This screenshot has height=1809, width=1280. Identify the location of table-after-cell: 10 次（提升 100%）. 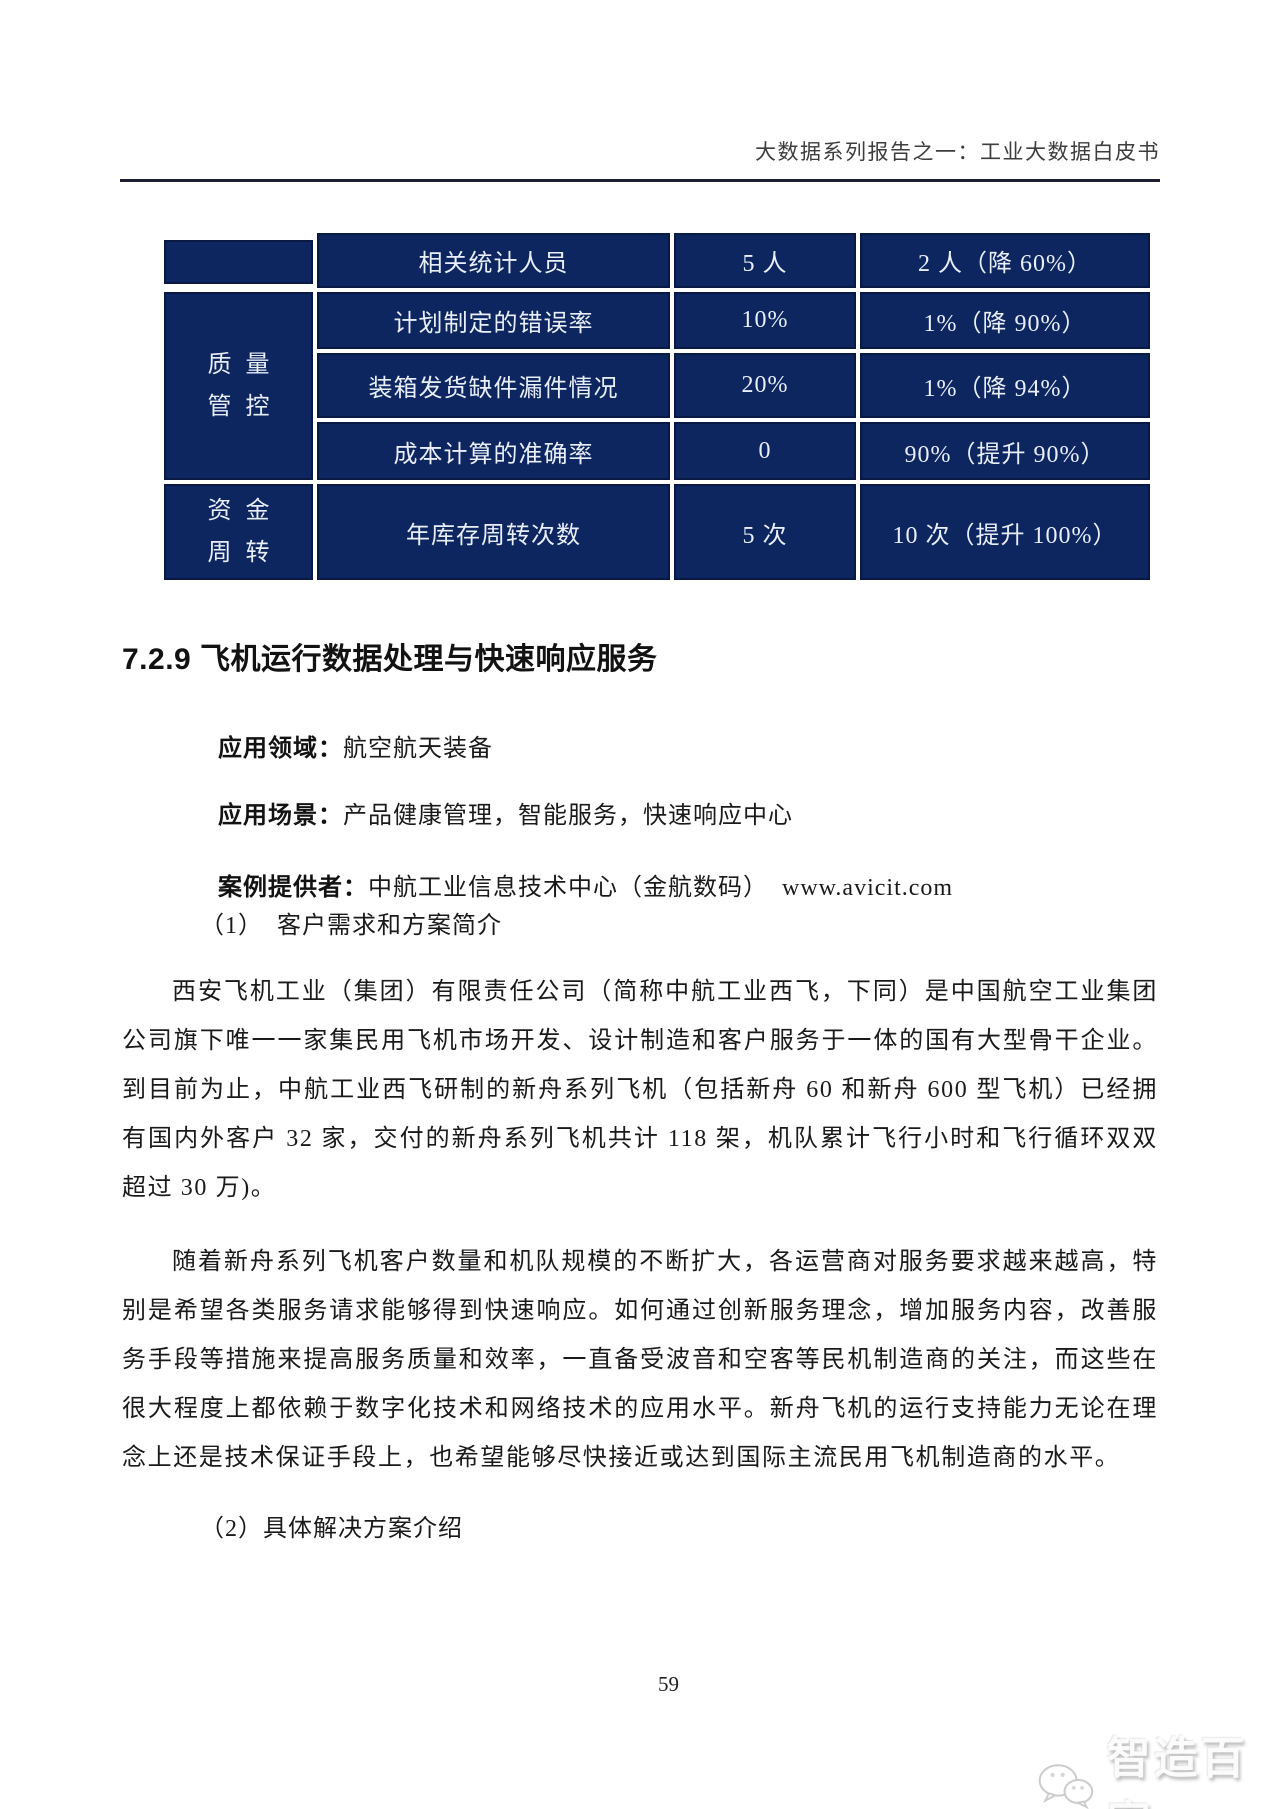
(1005, 532).